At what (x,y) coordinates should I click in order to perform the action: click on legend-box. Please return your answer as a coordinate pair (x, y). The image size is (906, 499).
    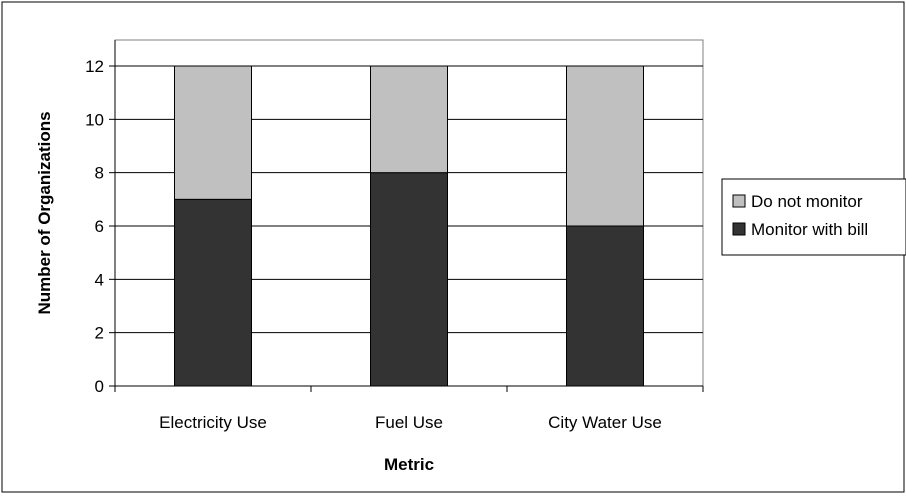
    Looking at the image, I should click on (813, 217).